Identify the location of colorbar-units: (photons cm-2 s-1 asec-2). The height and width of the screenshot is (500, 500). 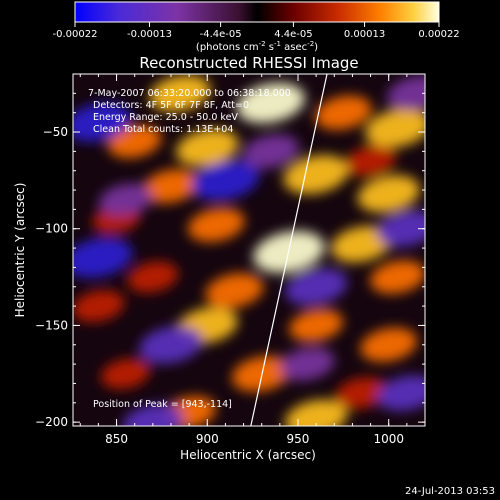
(257, 46).